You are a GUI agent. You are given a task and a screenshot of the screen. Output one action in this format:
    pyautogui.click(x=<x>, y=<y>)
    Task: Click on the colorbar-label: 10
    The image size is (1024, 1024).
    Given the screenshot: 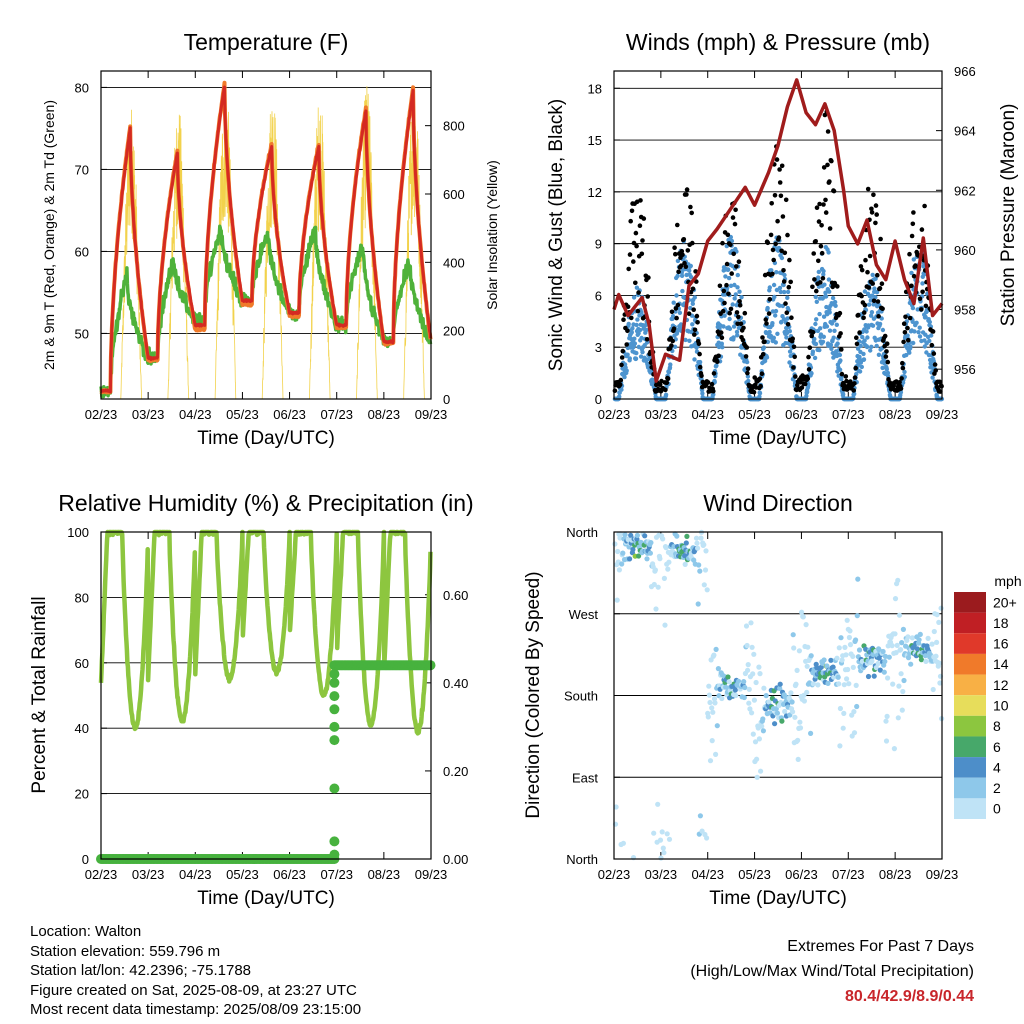 What is the action you would take?
    pyautogui.click(x=1001, y=706)
    